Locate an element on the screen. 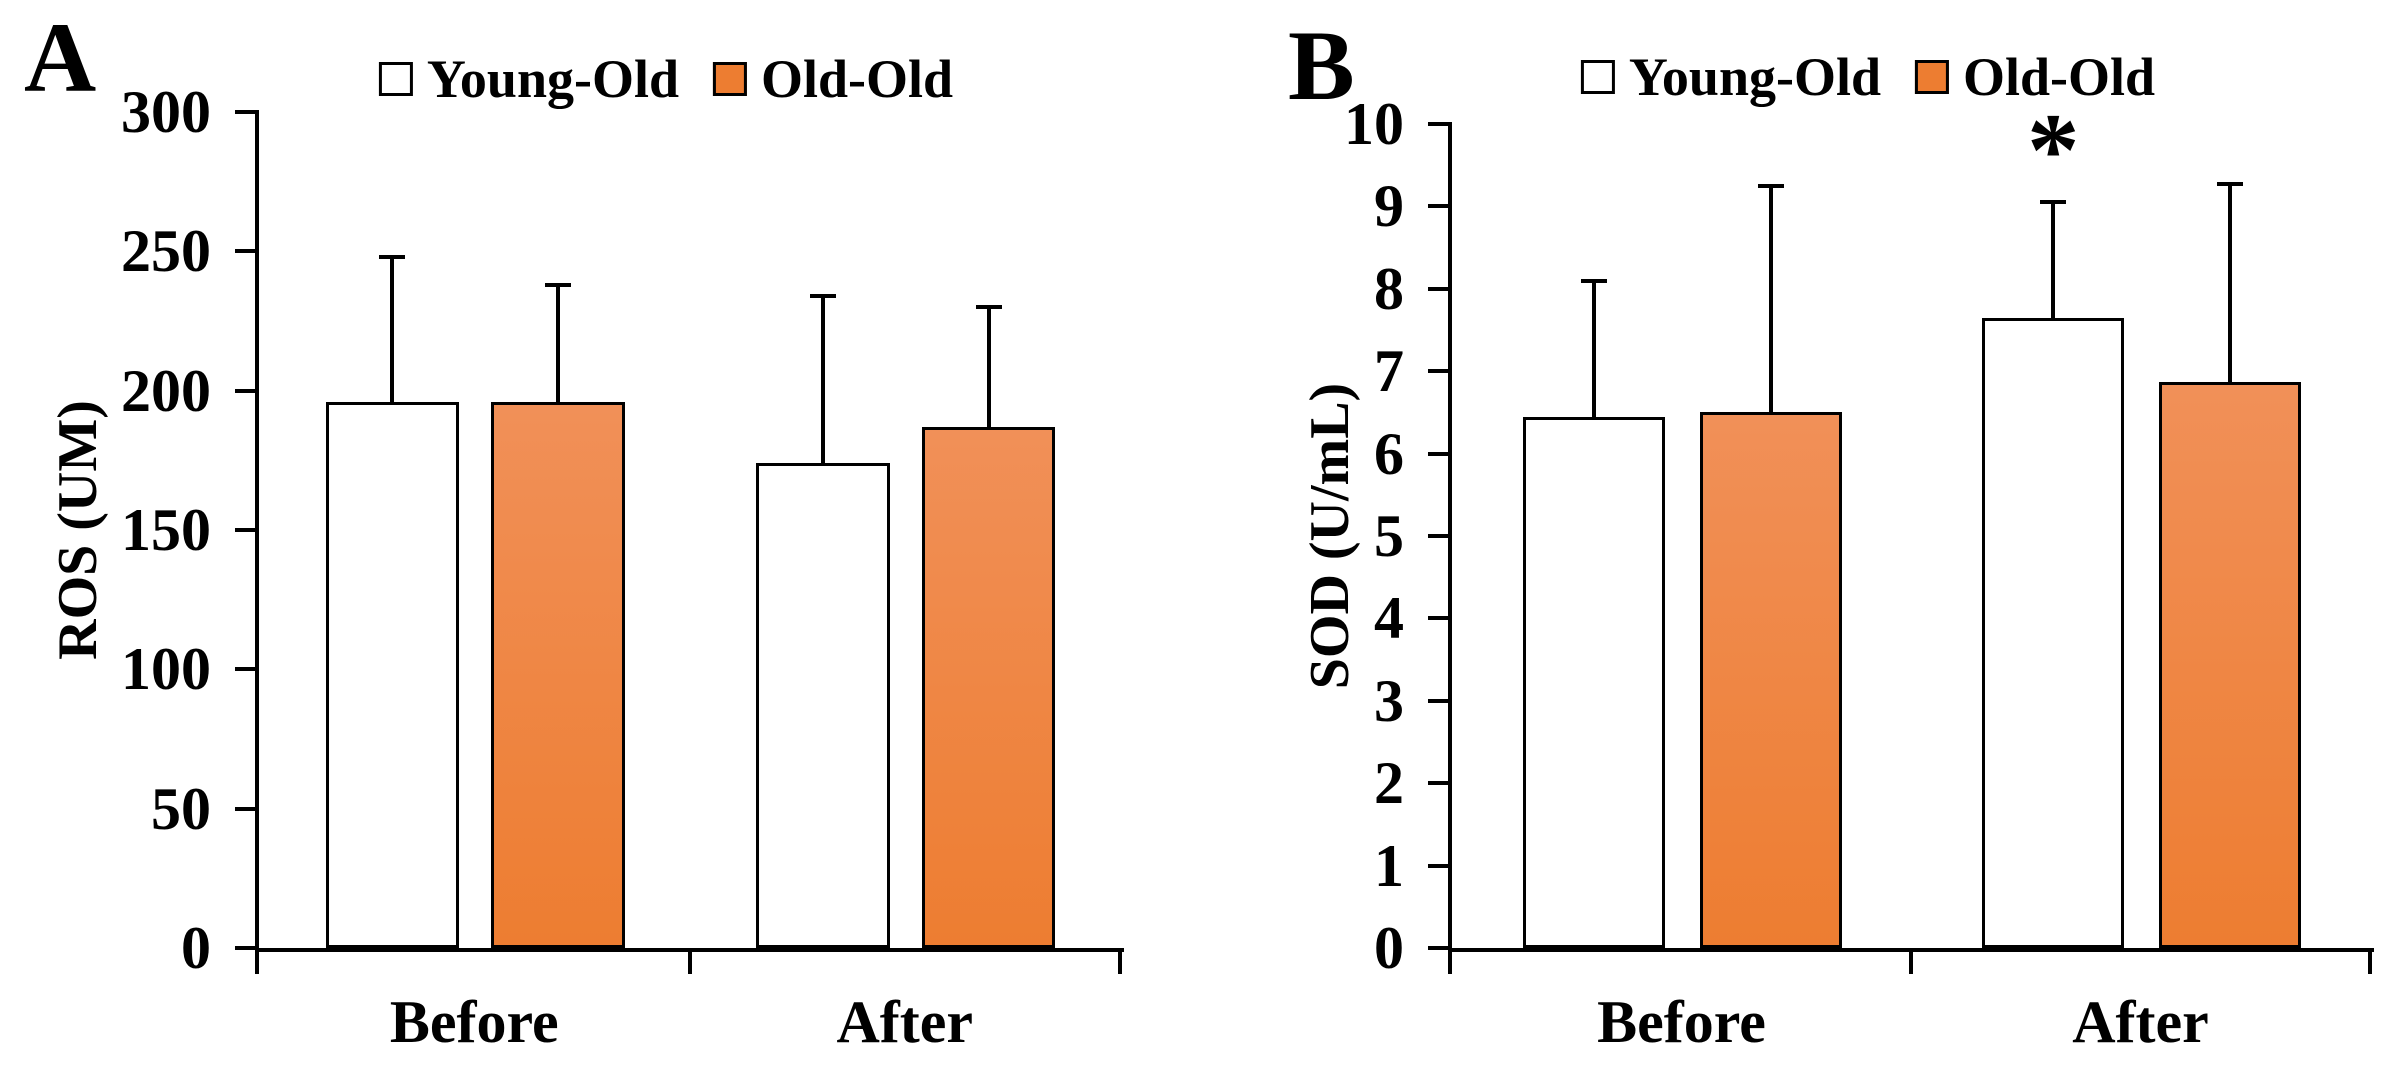 This screenshot has height=1075, width=2390. panel-a-letter: A is located at coordinates (60, 57).